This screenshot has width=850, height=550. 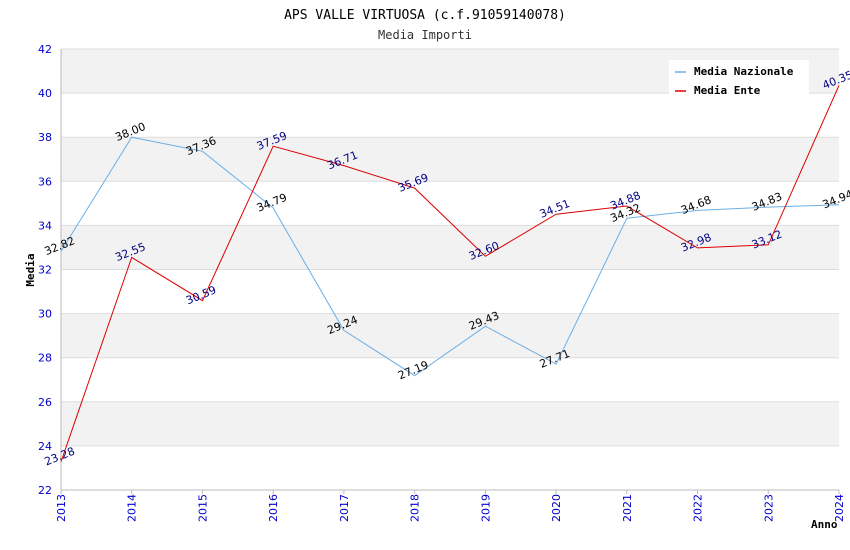 I want to click on x-tick-label: 2015, so click(x=202, y=508).